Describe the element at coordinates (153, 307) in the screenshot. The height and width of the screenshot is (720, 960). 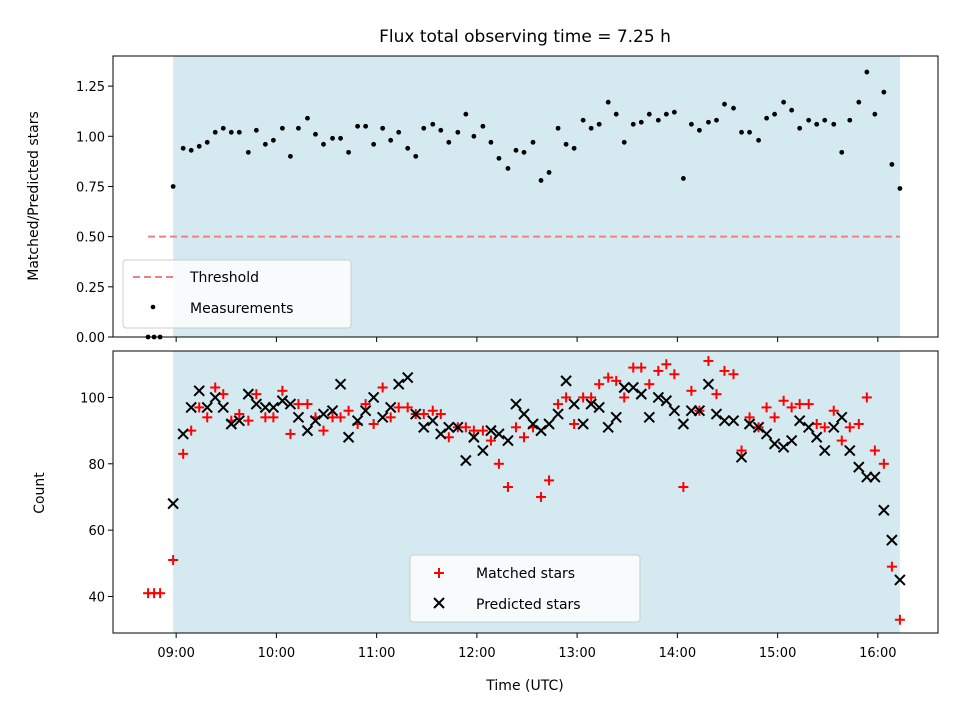
I see `legend-measurements-swatch` at that location.